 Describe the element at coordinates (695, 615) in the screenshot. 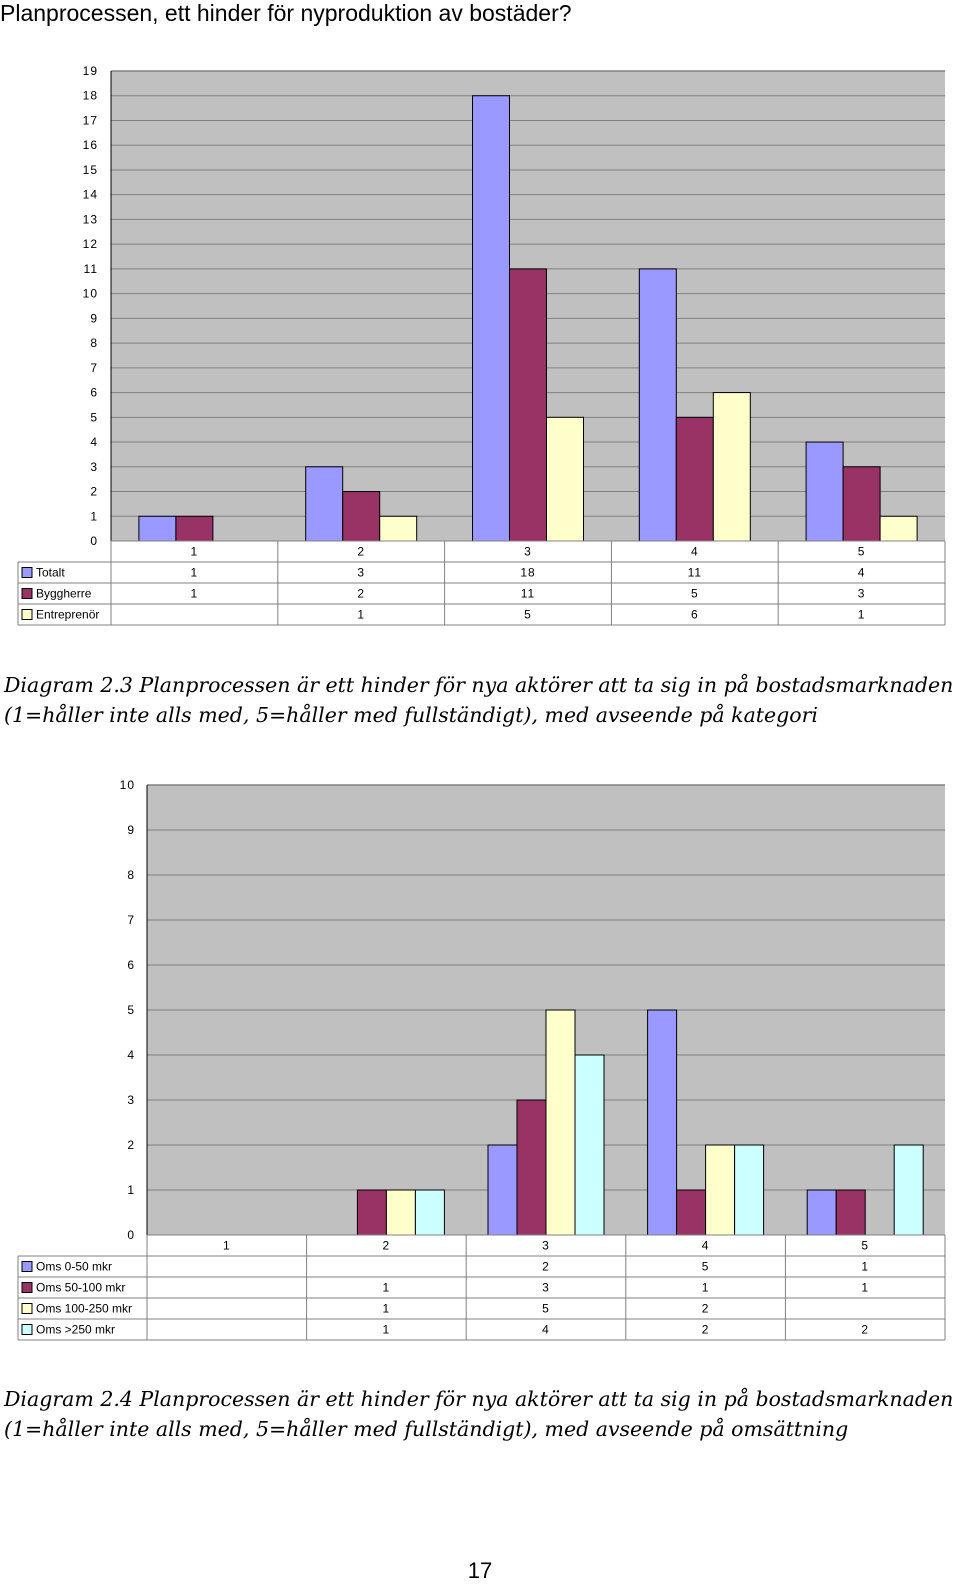

I see `data-label: 6` at that location.